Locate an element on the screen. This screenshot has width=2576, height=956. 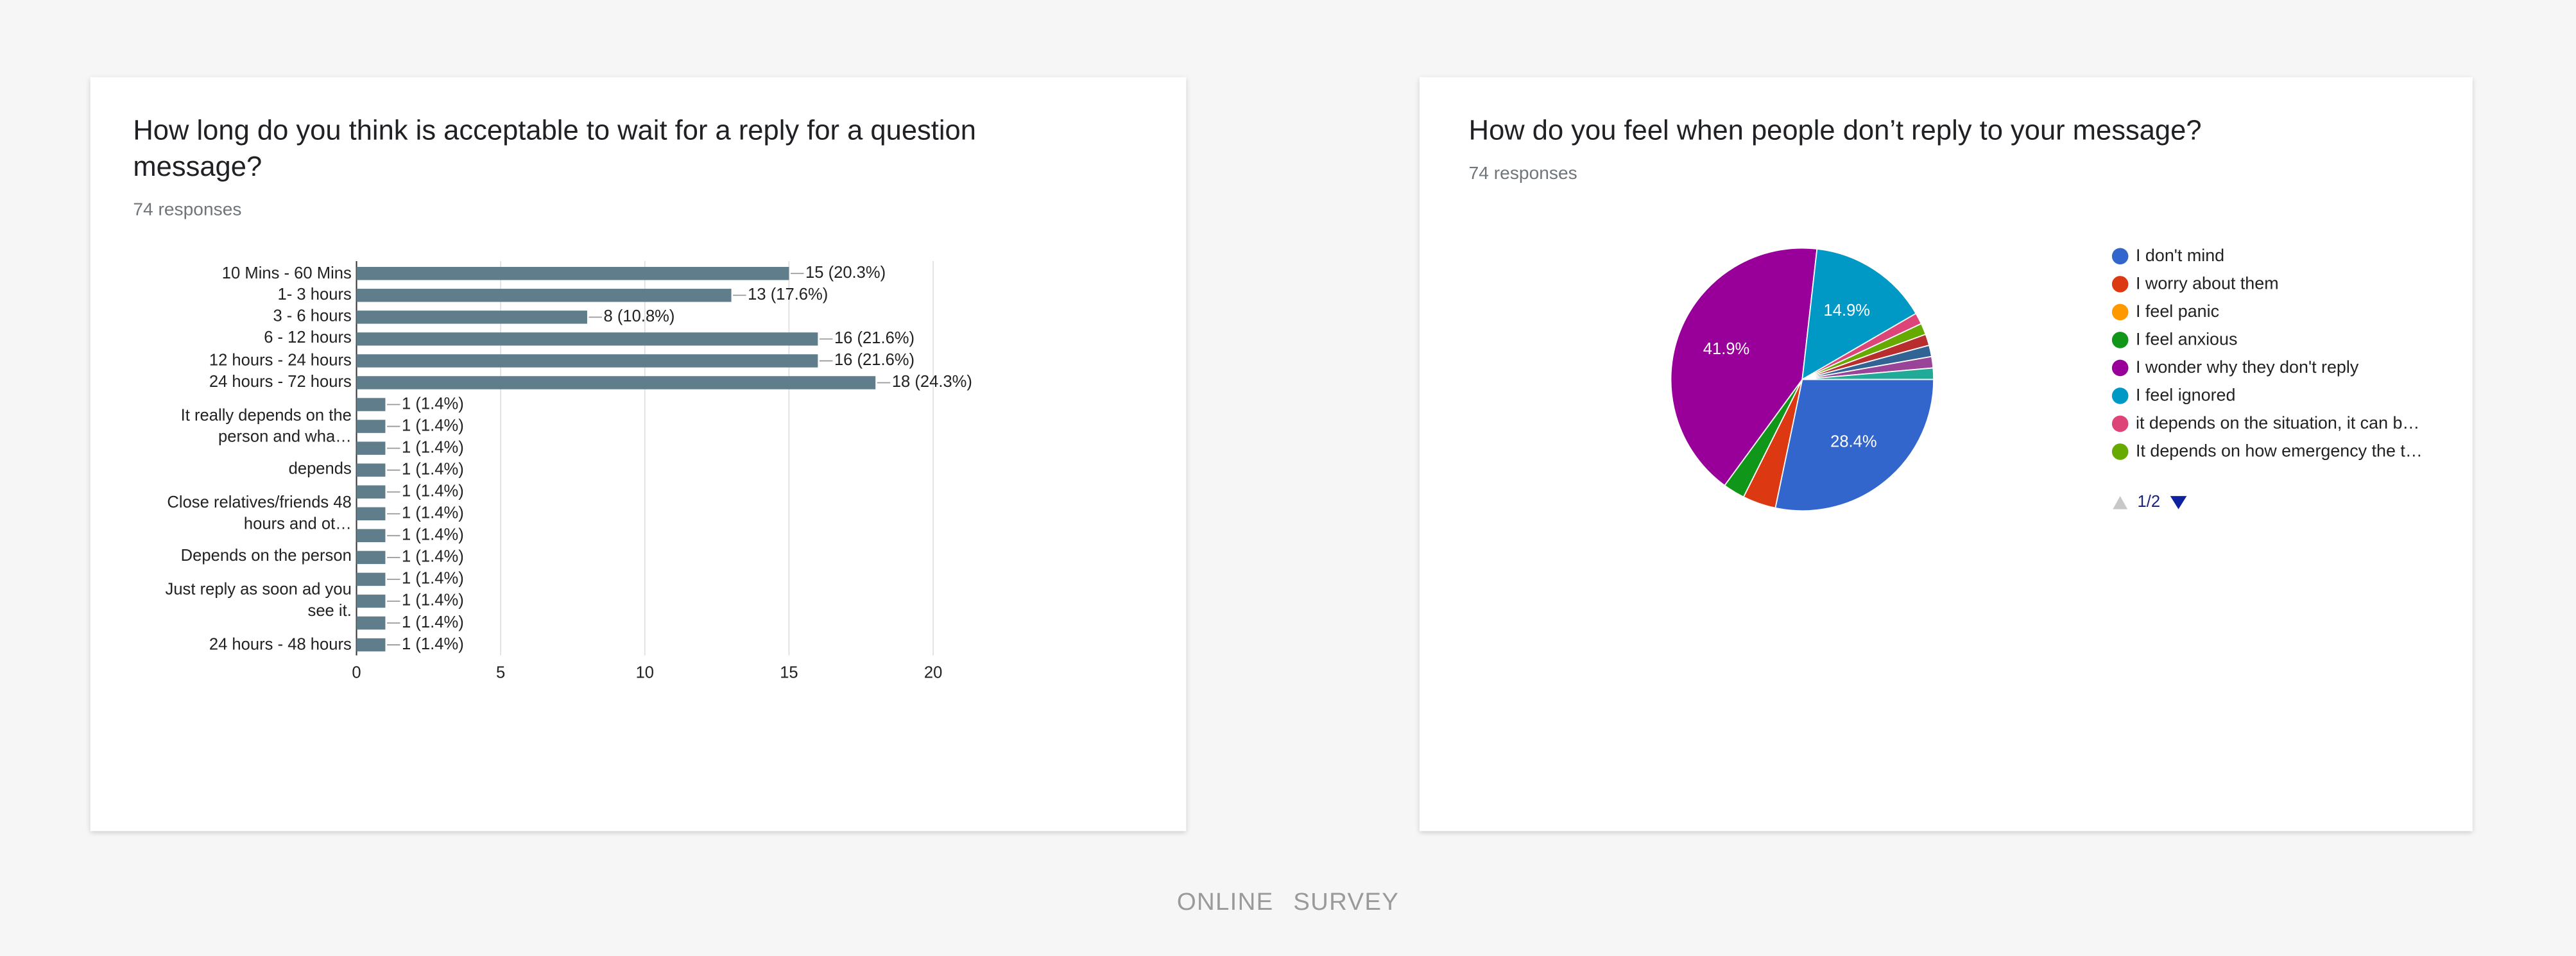
y-tick-label: 1- 3 hours is located at coordinates (314, 295).